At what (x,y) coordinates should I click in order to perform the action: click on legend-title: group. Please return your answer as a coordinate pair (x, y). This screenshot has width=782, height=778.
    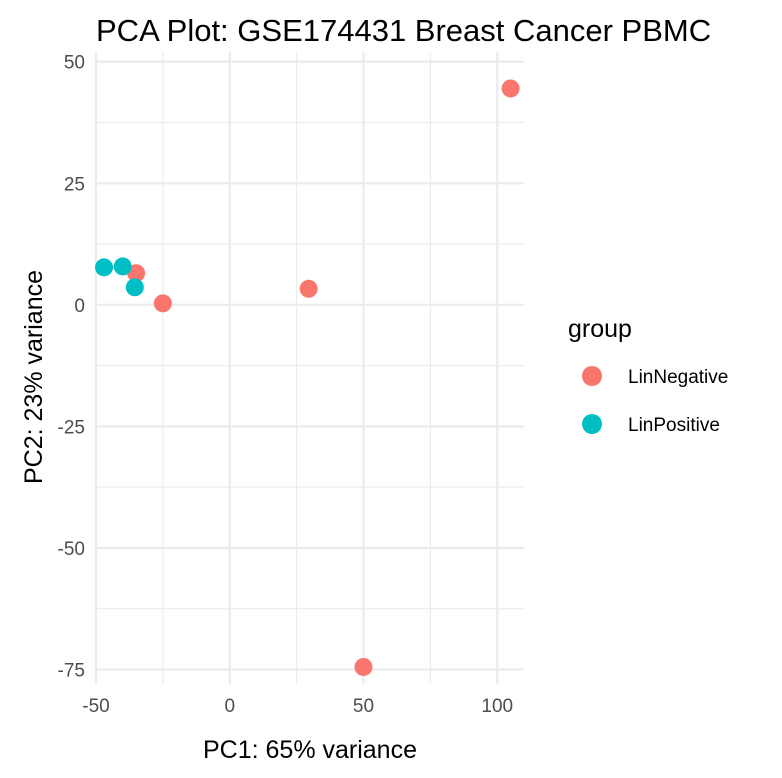
    Looking at the image, I should click on (600, 329).